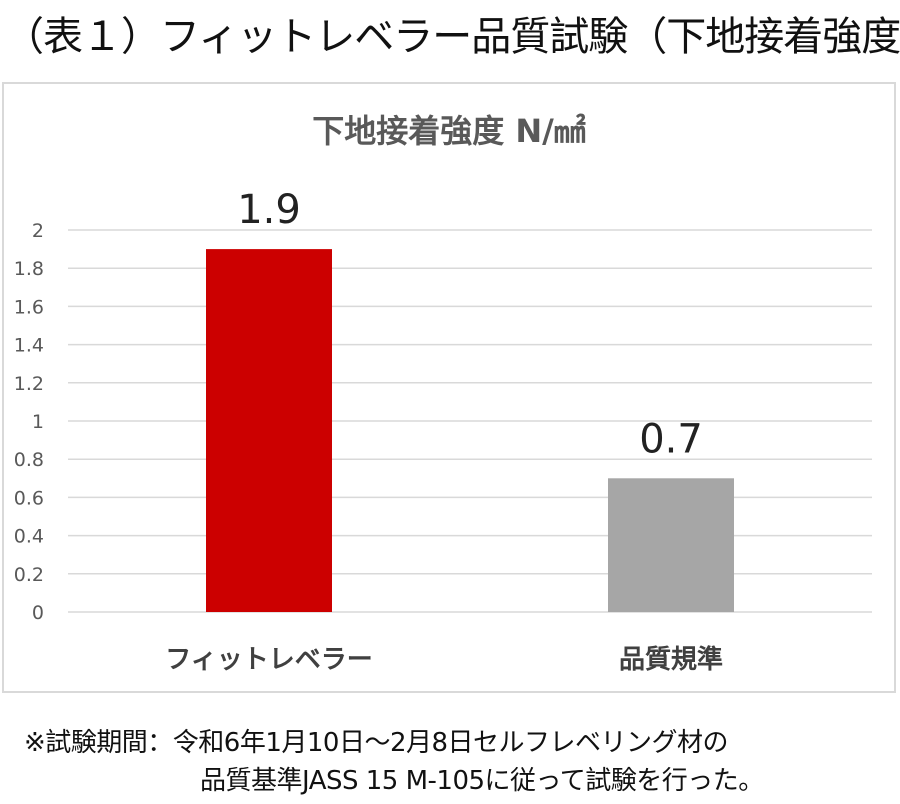 This screenshot has width=900, height=804. I want to click on footnote-line-2: 品質基準JASS 15 M-105に従って試験を行った。, so click(482, 781).